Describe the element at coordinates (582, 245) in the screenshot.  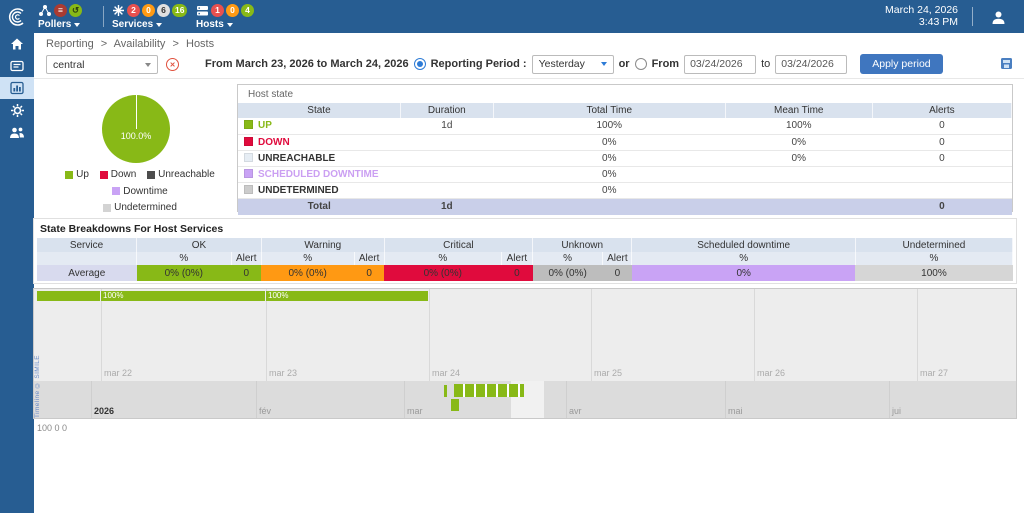
I see `col-unknown: Unknown` at that location.